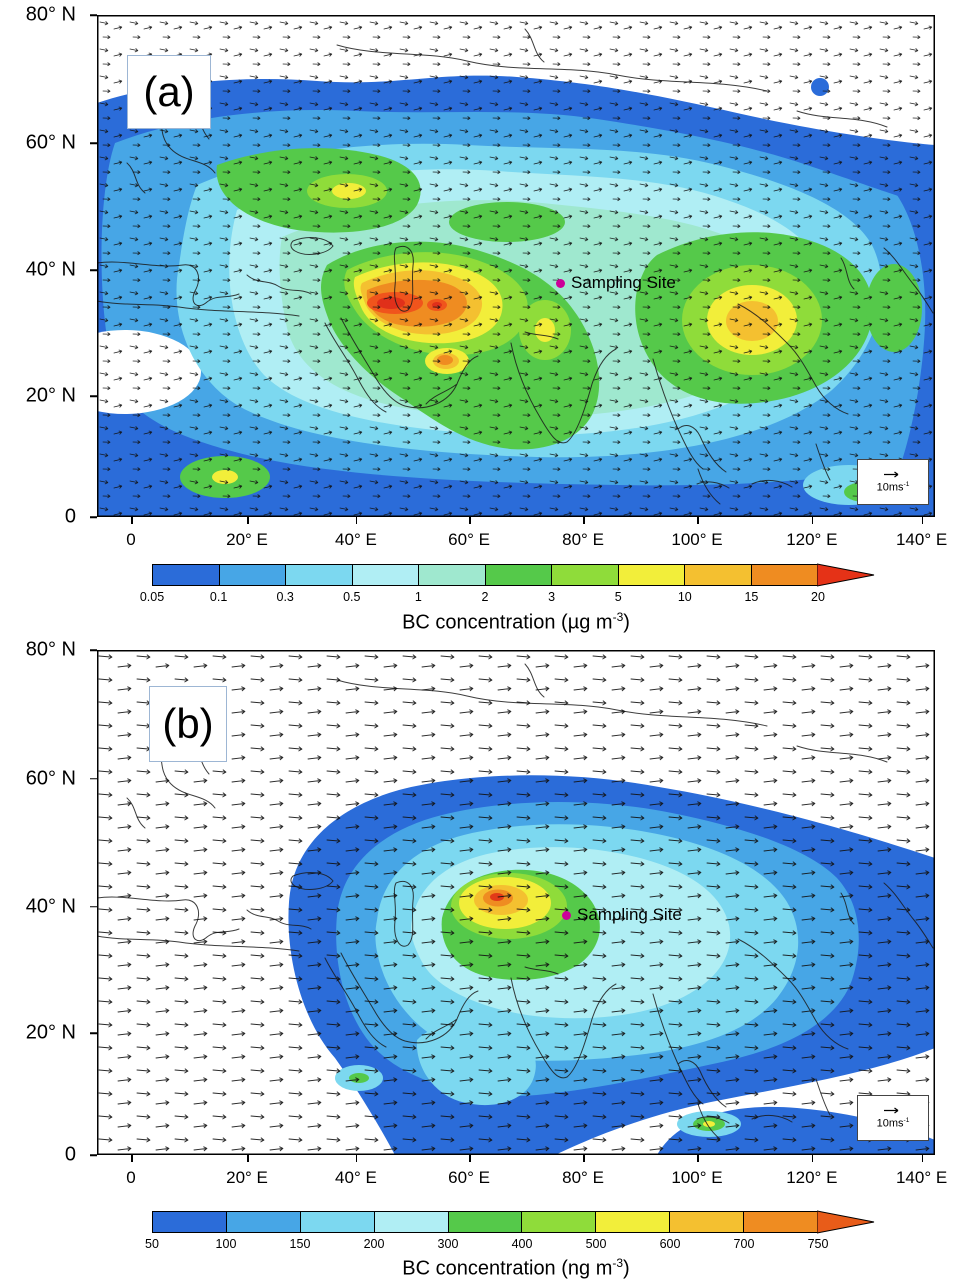  Describe the element at coordinates (352, 597) in the screenshot. I see `colorbar-tick-label: 0.5` at that location.